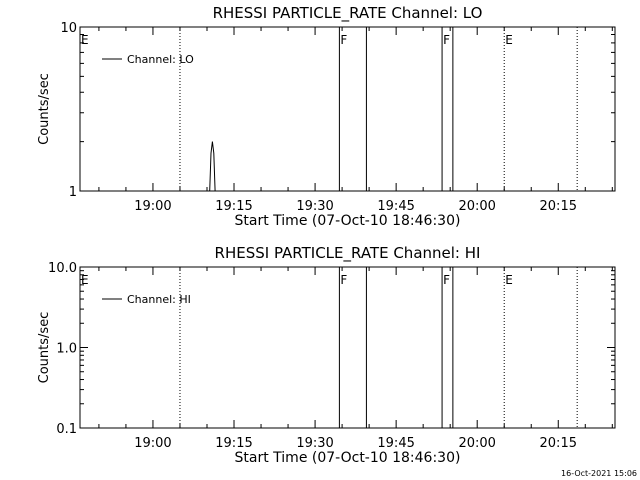 This screenshot has width=640, height=480. What do you see at coordinates (66, 349) in the screenshot?
I see `y-tick-label: 1.0` at bounding box center [66, 349].